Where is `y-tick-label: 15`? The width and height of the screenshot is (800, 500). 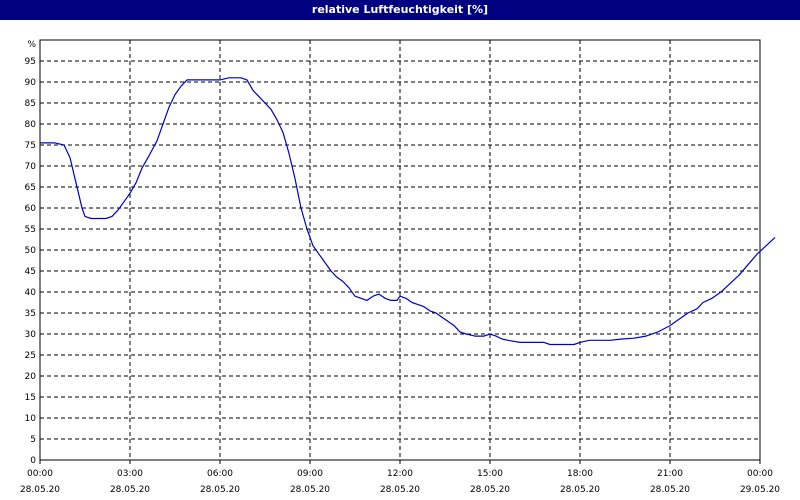
y-tick-label: 15 is located at coordinates (30, 398).